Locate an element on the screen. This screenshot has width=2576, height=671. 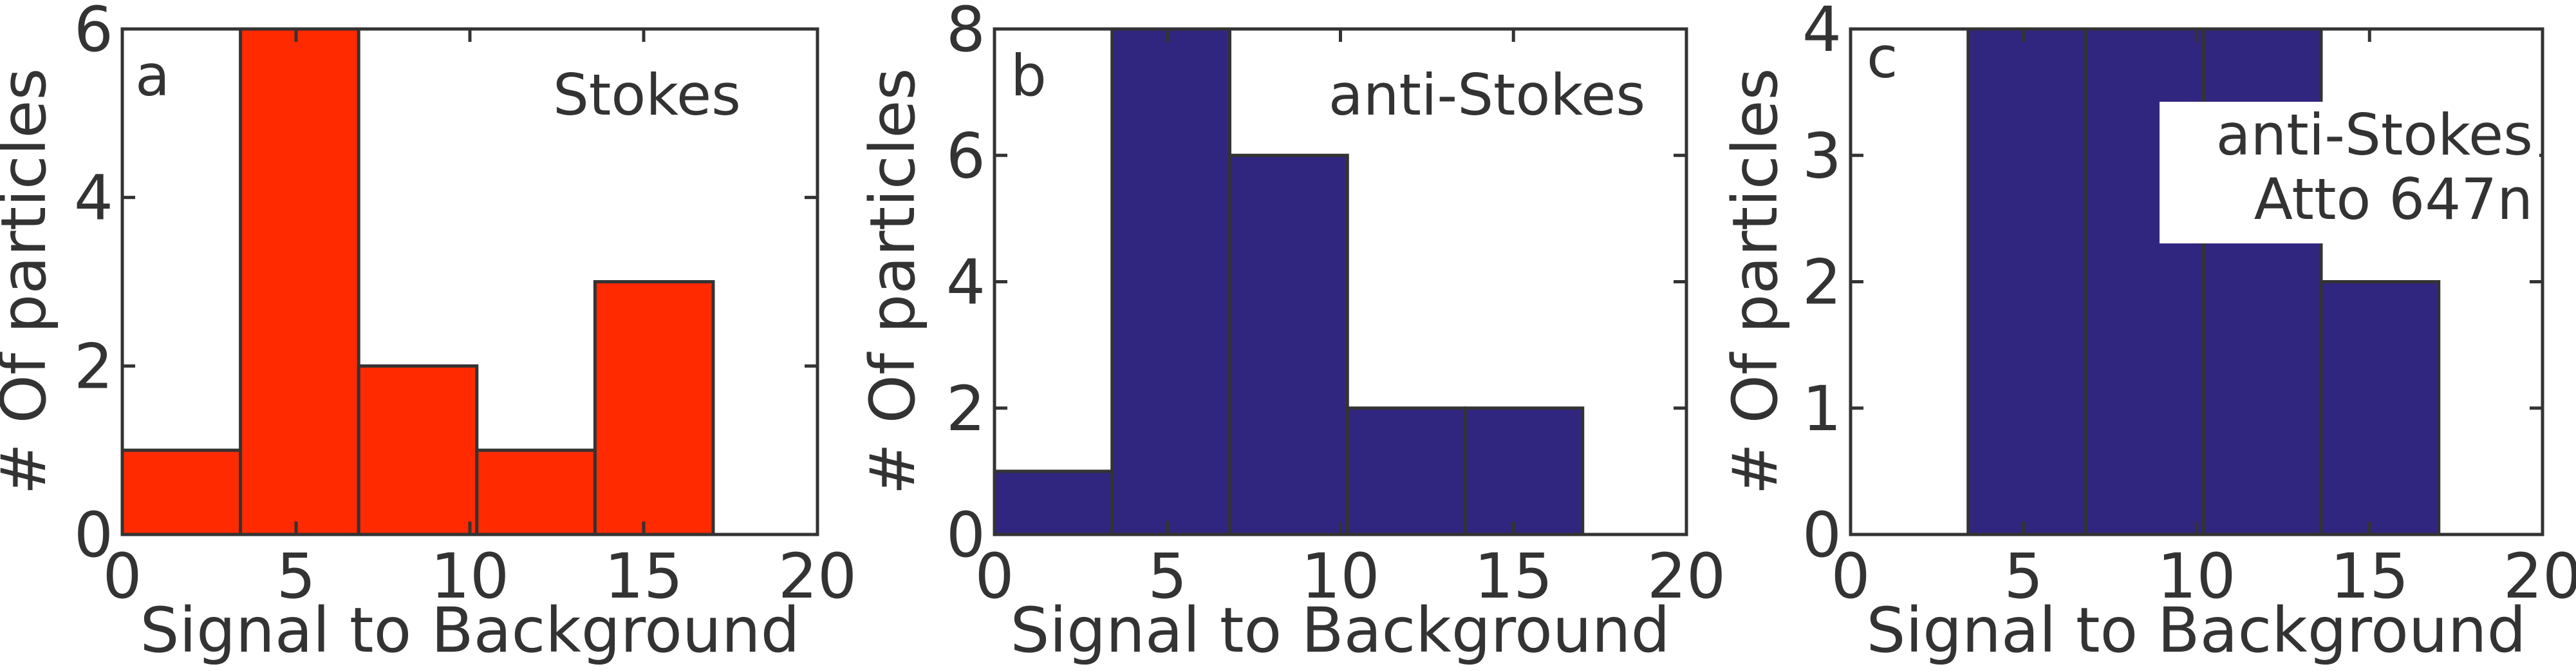
panel-a-x-tick-label: 20 is located at coordinates (817, 576).